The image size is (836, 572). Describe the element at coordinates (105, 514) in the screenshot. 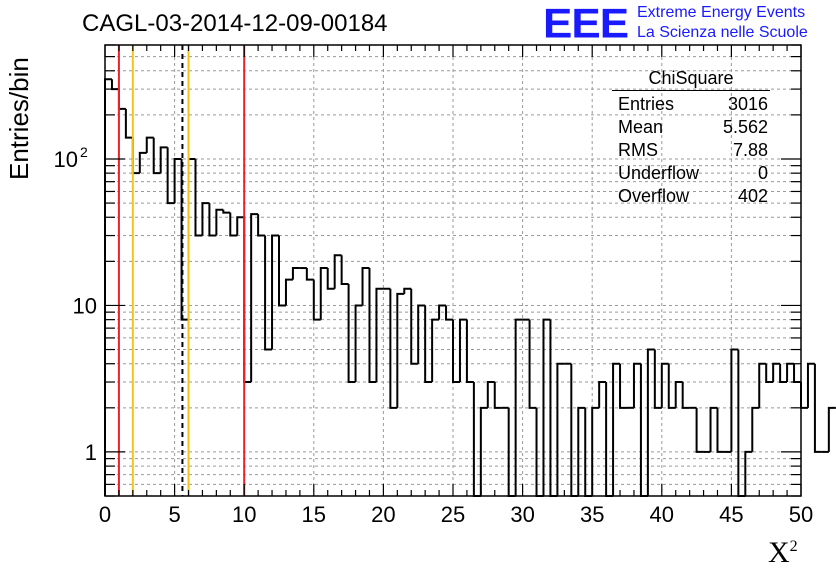

I see `x-tick-label: 0` at that location.